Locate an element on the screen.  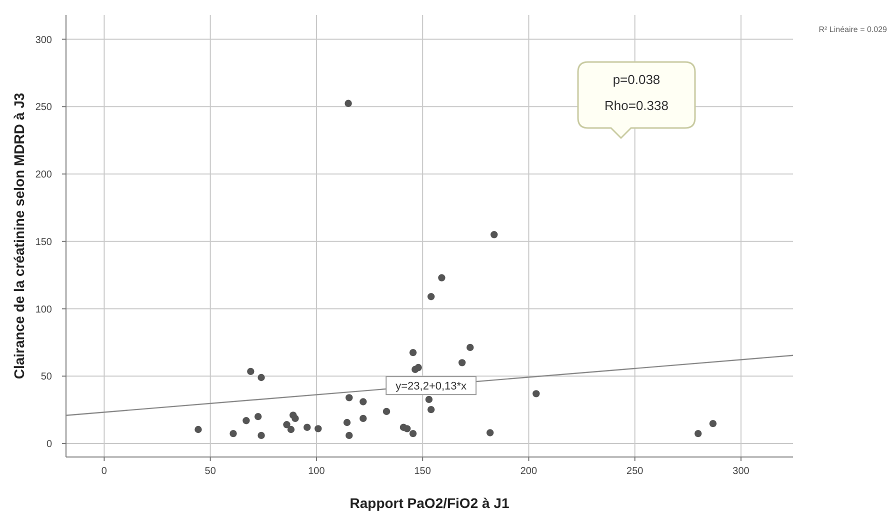
y-tick-label: 100 is located at coordinates (43, 310).